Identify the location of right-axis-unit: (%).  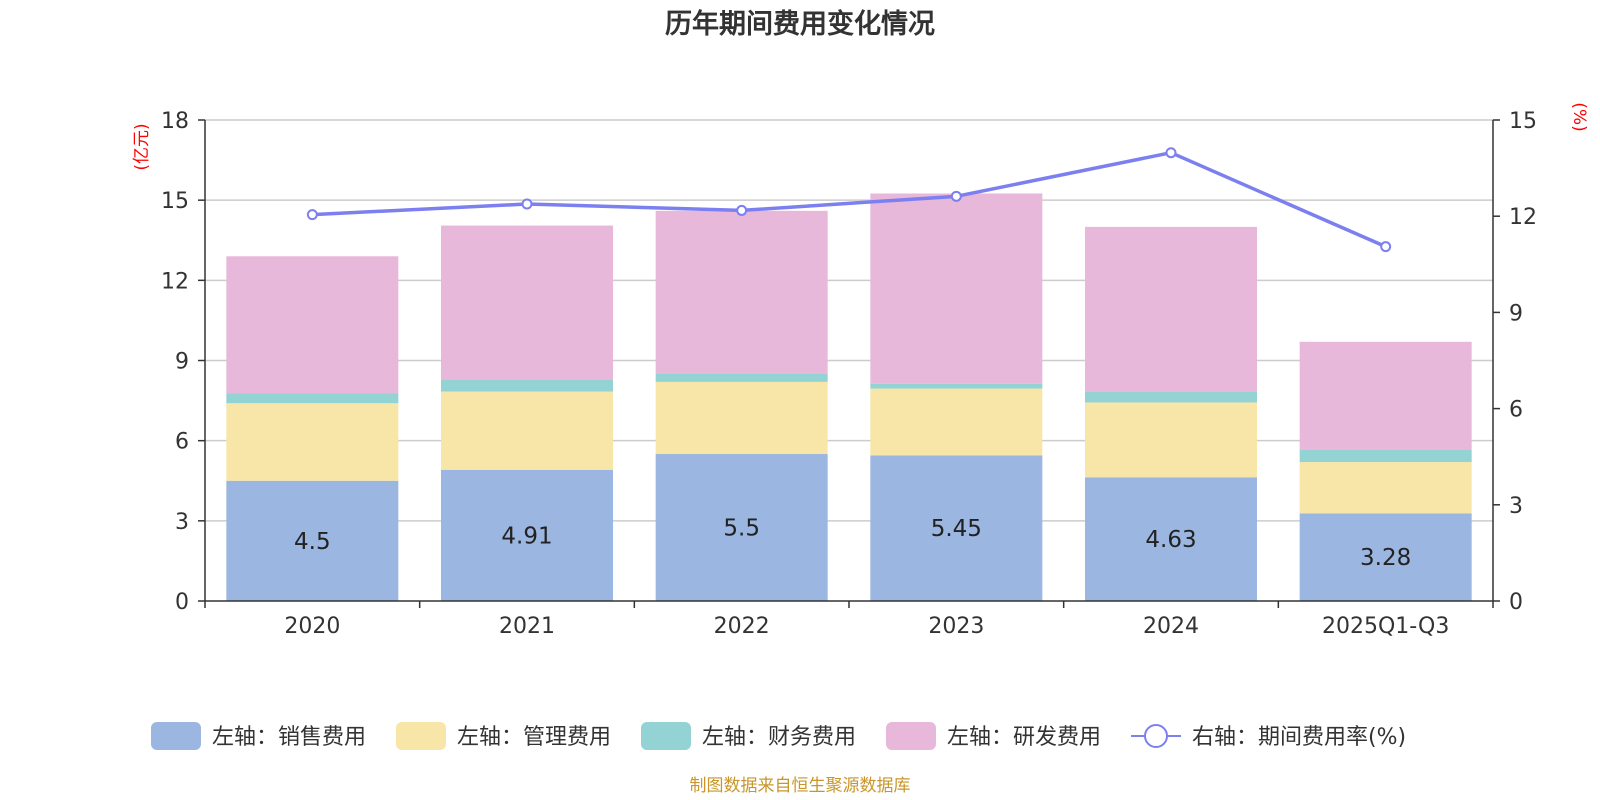
(1579, 116).